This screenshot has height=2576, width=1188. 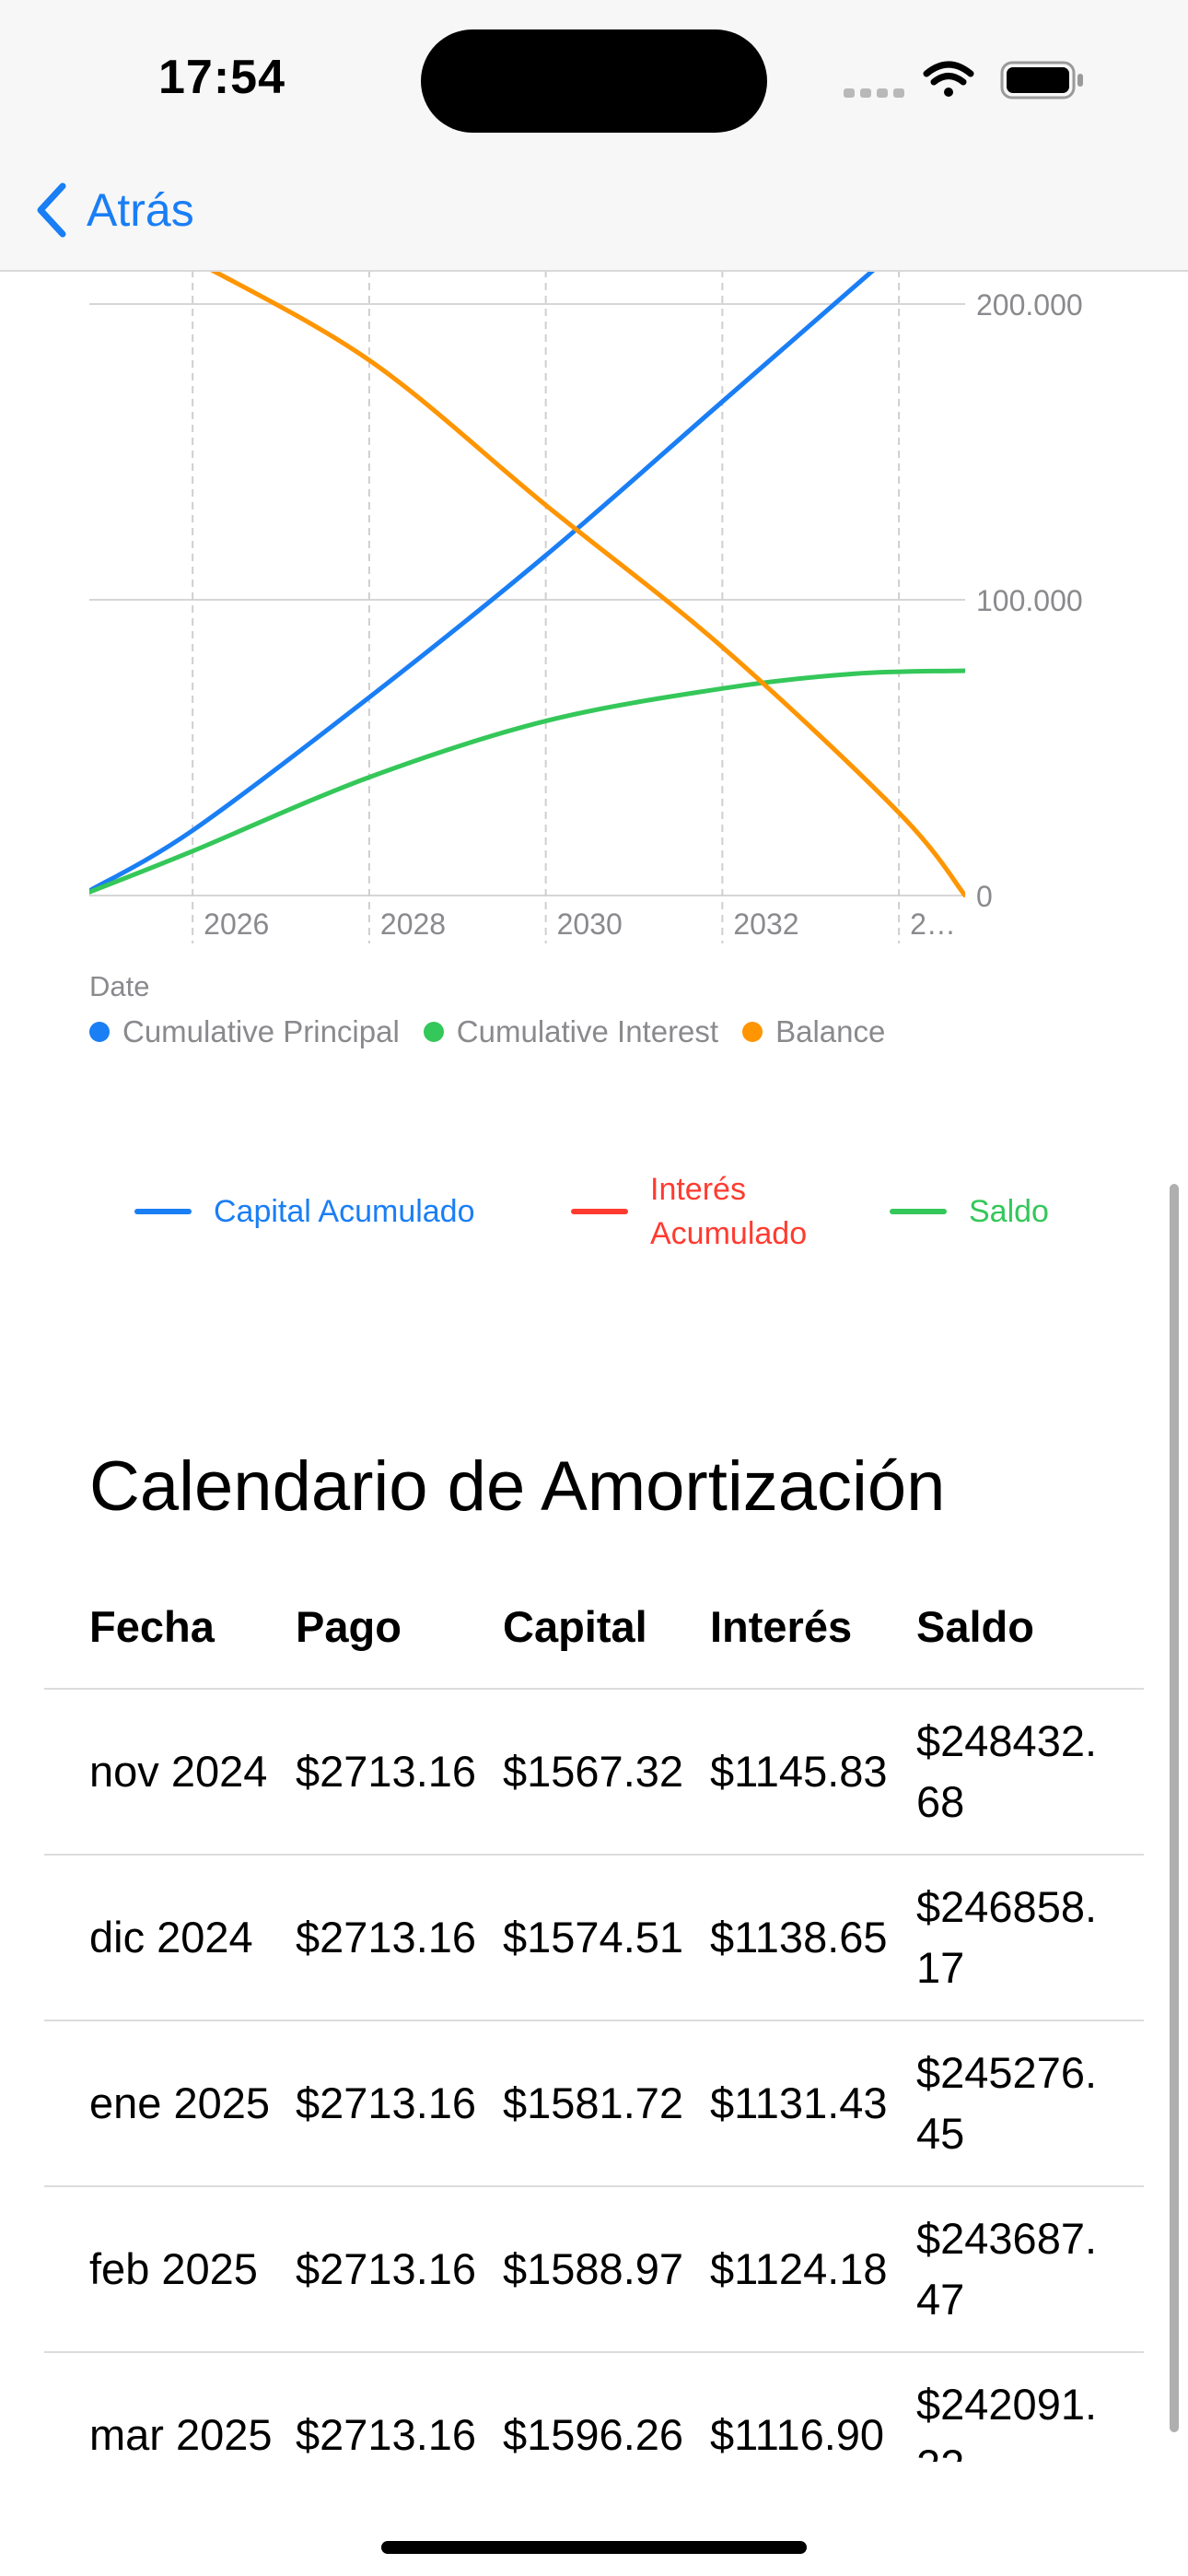 I want to click on legend-label: Cumulative Interest, so click(x=587, y=1031).